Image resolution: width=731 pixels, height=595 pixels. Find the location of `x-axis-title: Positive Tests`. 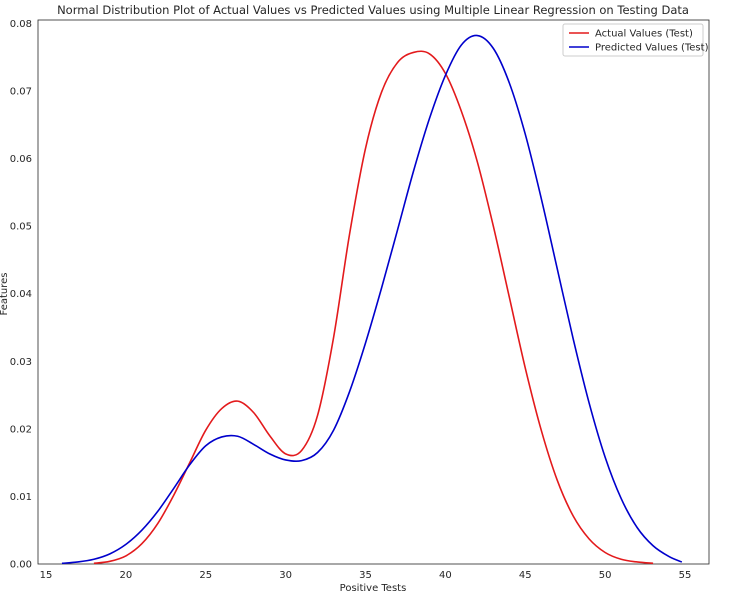

x-axis-title: Positive Tests is located at coordinates (373, 588).